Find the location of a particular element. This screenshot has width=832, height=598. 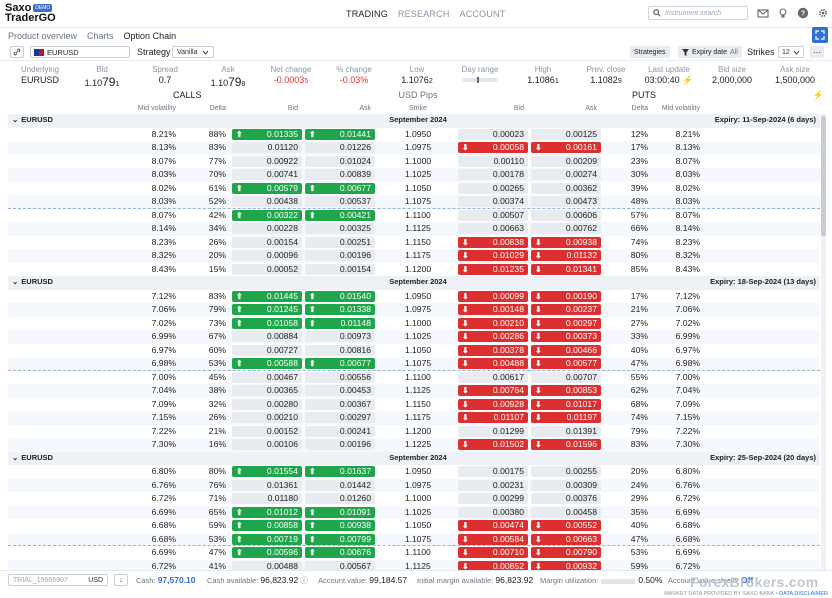

nav-account: ACCOUNT is located at coordinates (482, 14).